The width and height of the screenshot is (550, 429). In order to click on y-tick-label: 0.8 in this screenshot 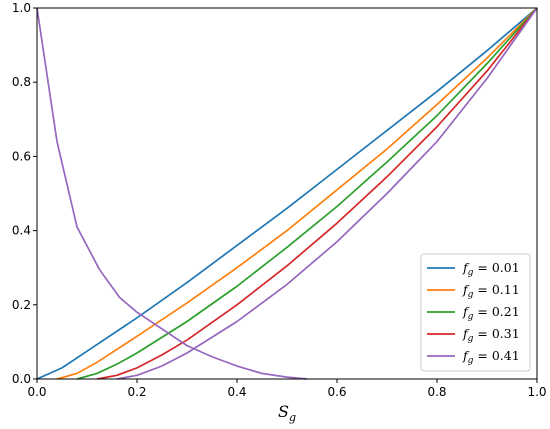, I will do `click(21, 82)`.